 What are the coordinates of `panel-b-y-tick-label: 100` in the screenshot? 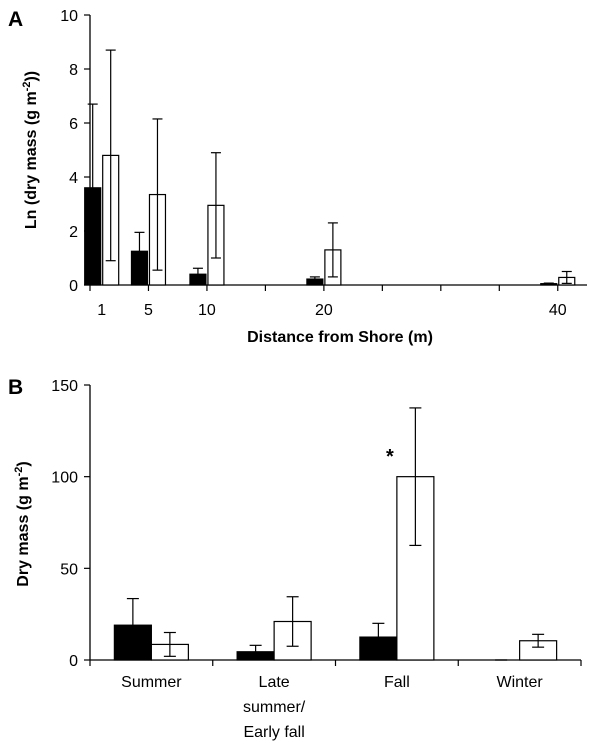 It's located at (64, 478).